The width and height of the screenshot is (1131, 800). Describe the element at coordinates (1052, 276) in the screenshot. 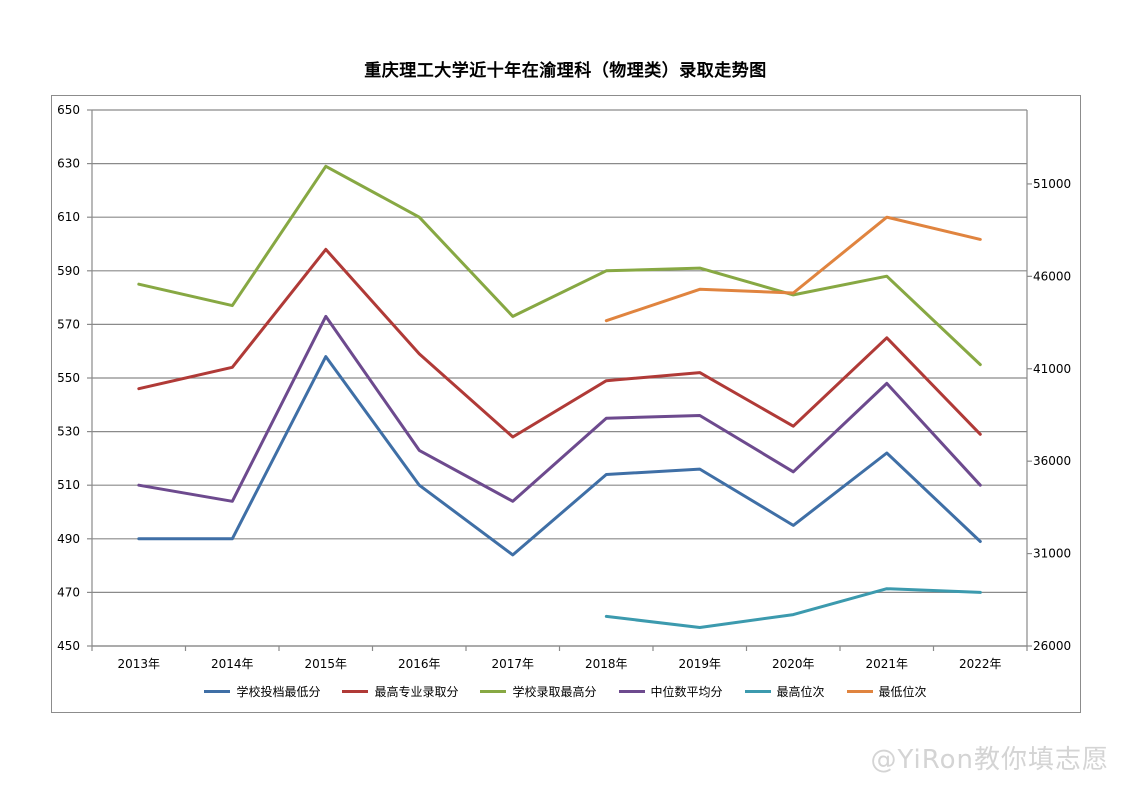

I see `right-axis-tick-label: 46000` at that location.